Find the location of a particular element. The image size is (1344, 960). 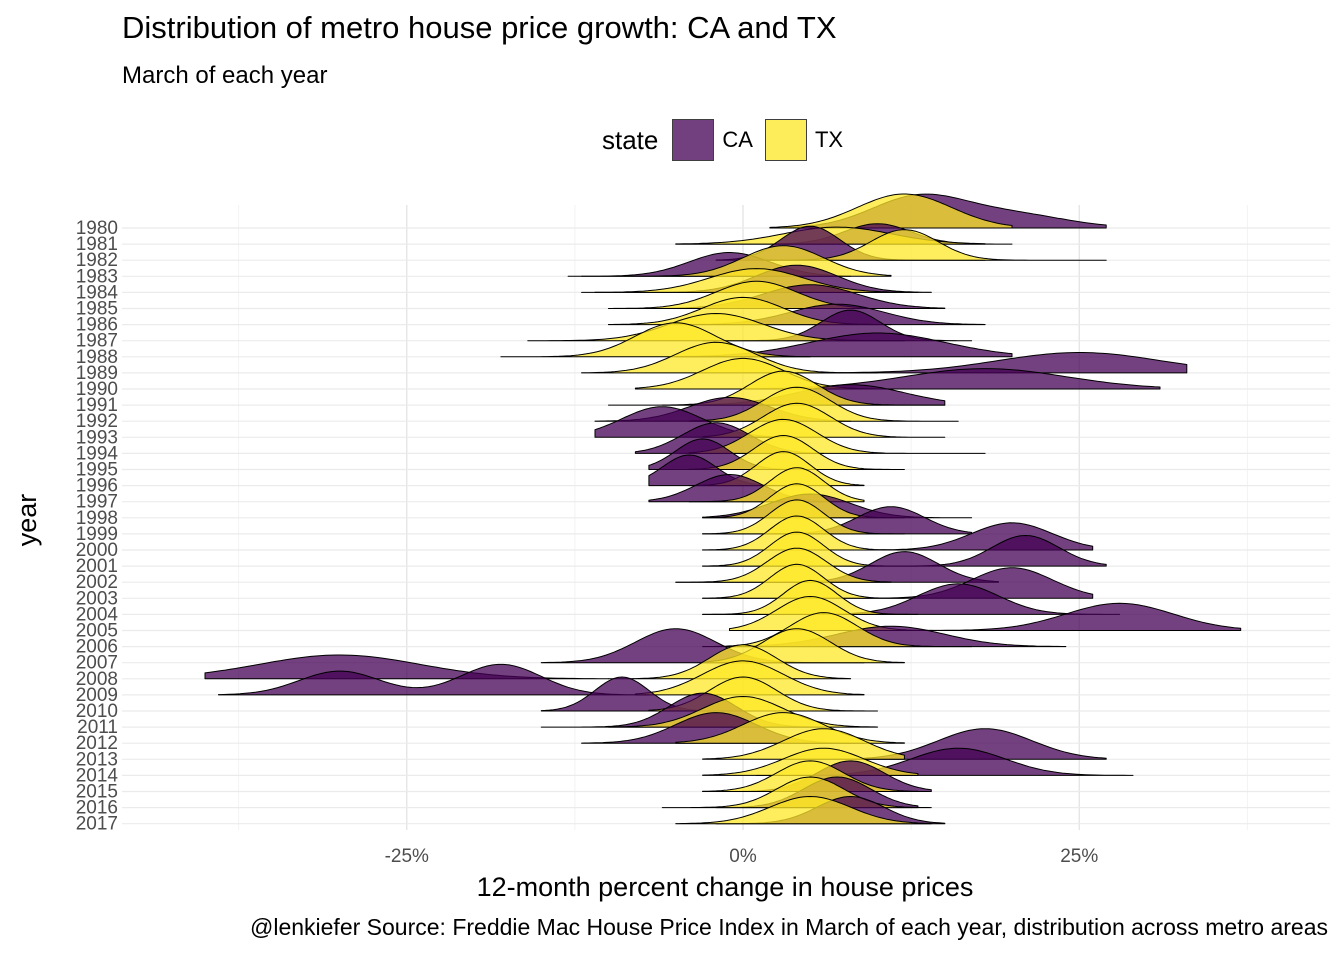

ridge-tx-1995 is located at coordinates (796, 452).